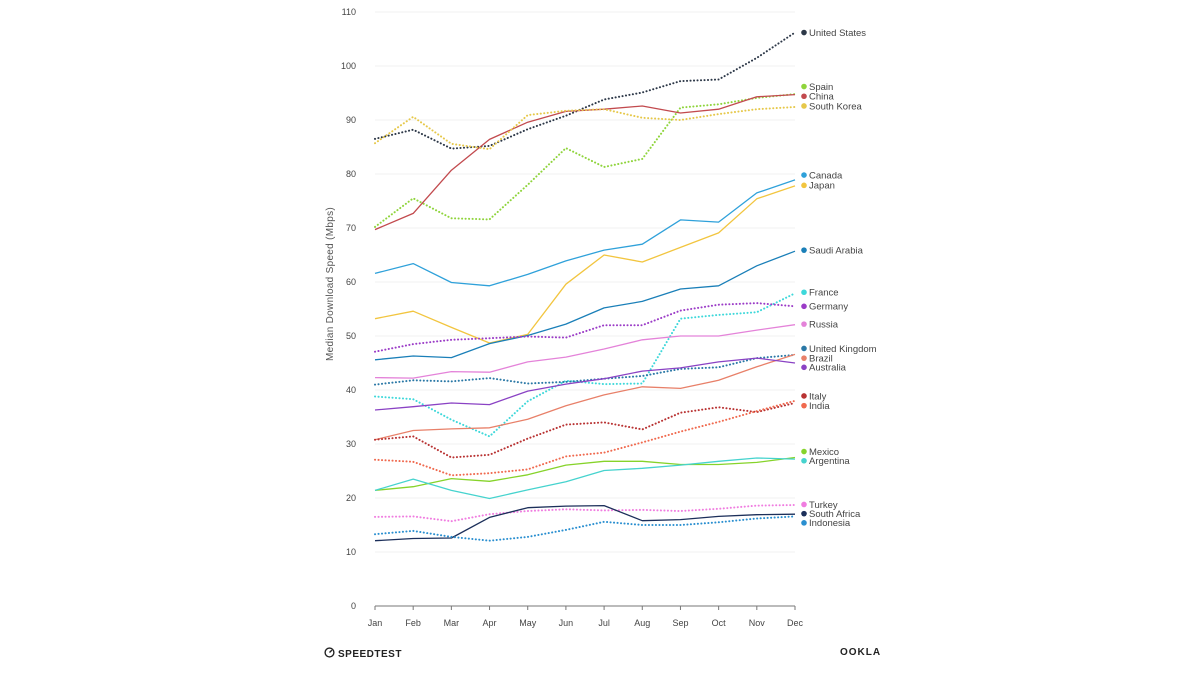  I want to click on y-tick-label: 20, so click(351, 498).